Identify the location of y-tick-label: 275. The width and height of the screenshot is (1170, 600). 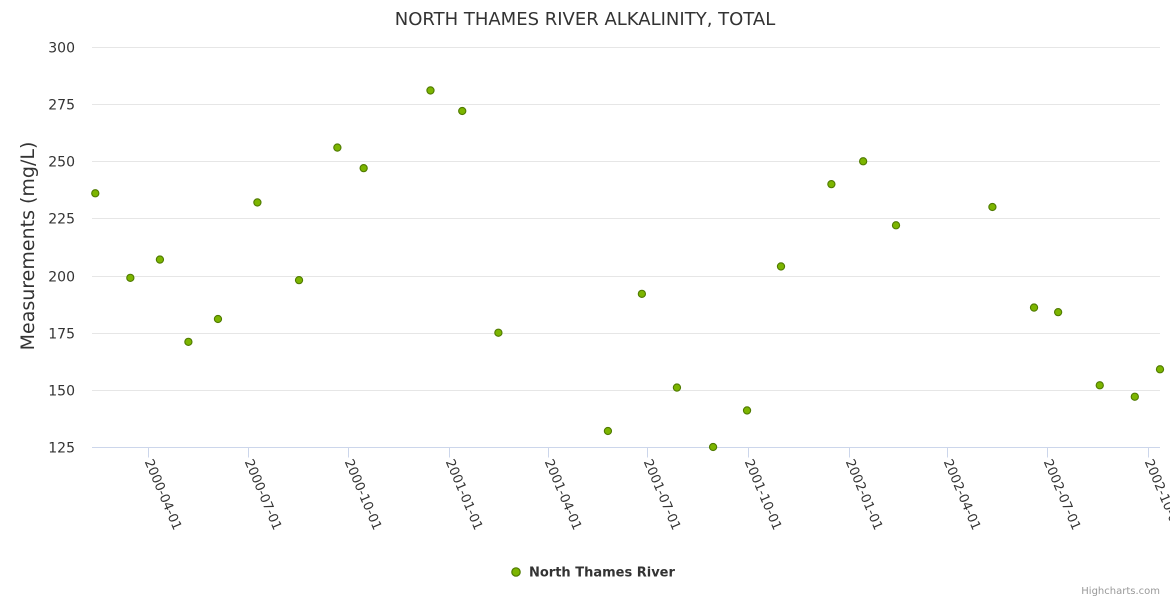
(61, 106).